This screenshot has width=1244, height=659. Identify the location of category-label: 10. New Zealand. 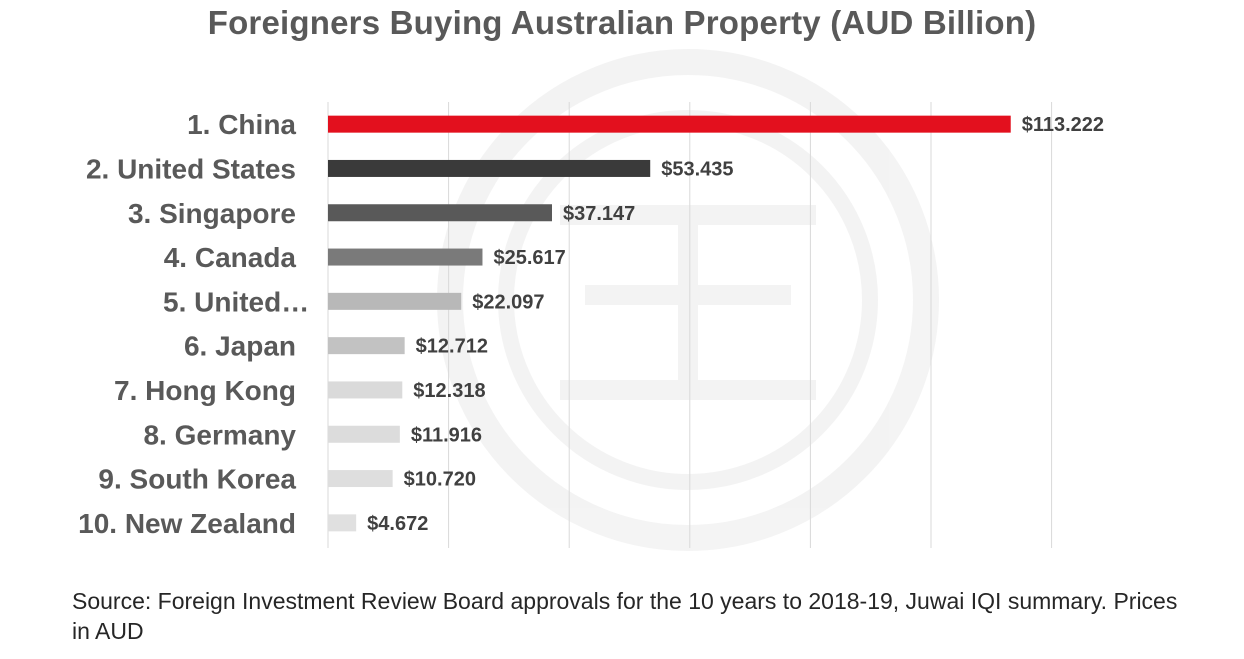
(187, 523).